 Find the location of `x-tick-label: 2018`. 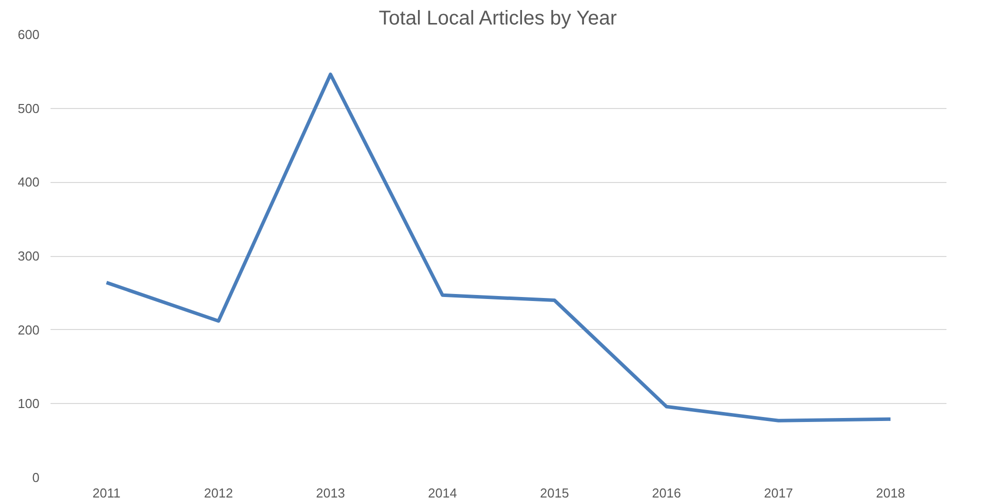

x-tick-label: 2018 is located at coordinates (890, 493).